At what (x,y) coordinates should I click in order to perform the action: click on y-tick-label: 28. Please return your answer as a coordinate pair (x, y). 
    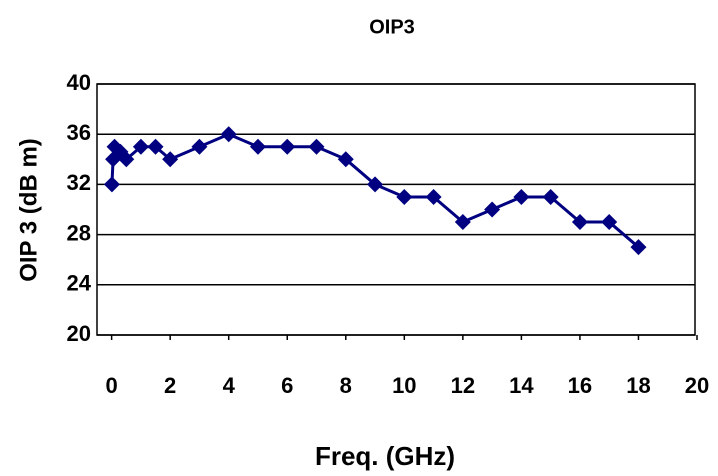
    Looking at the image, I should click on (79, 232).